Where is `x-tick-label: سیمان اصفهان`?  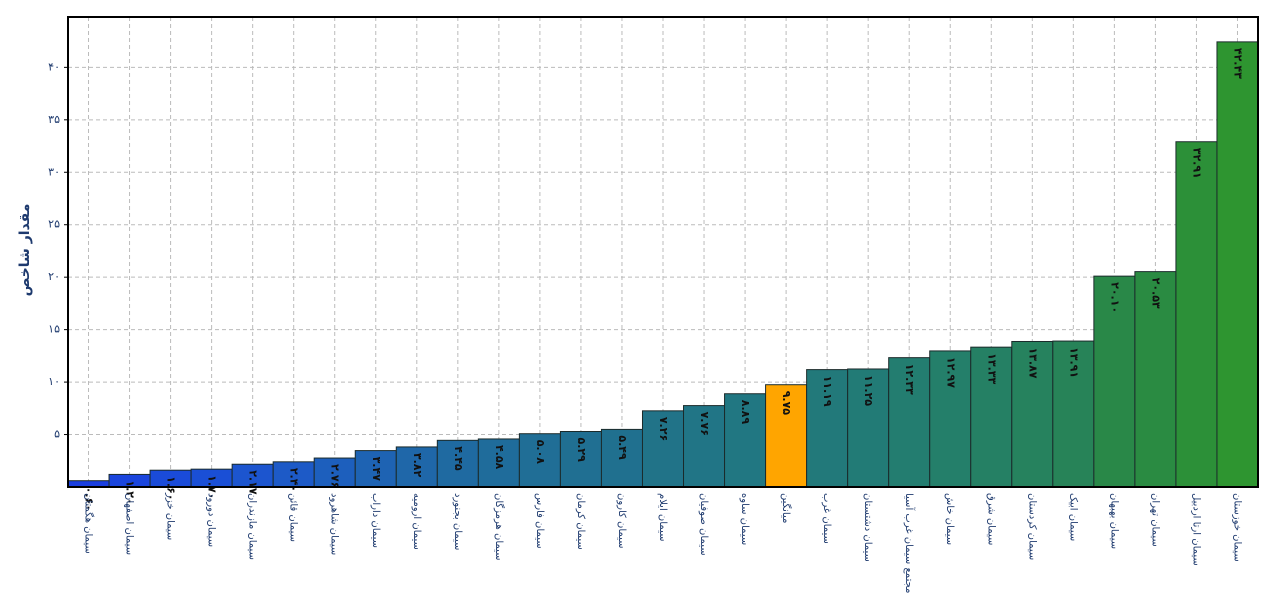
x-tick-label: سیمان اصفهان is located at coordinates (129, 524).